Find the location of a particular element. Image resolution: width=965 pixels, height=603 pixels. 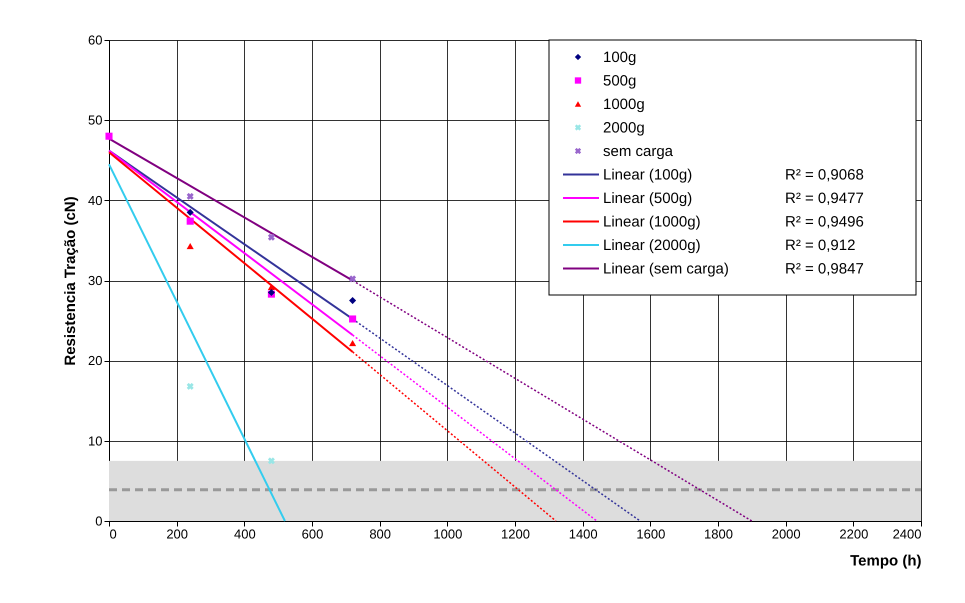

legend-label: 100g is located at coordinates (619, 57).